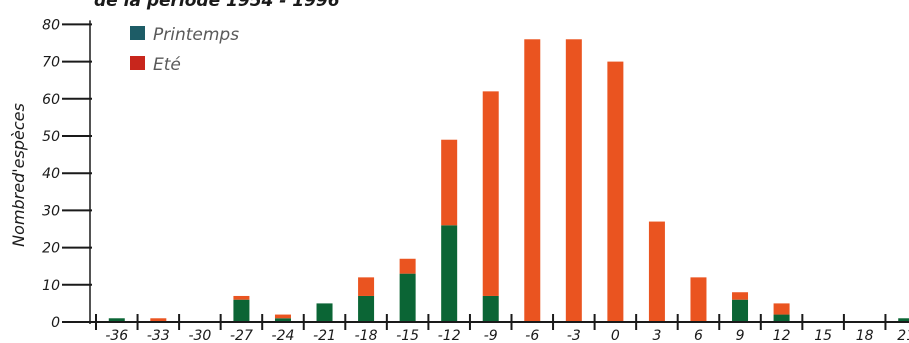  Describe the element at coordinates (865, 335) in the screenshot. I see `x-tick-label: 18` at that location.